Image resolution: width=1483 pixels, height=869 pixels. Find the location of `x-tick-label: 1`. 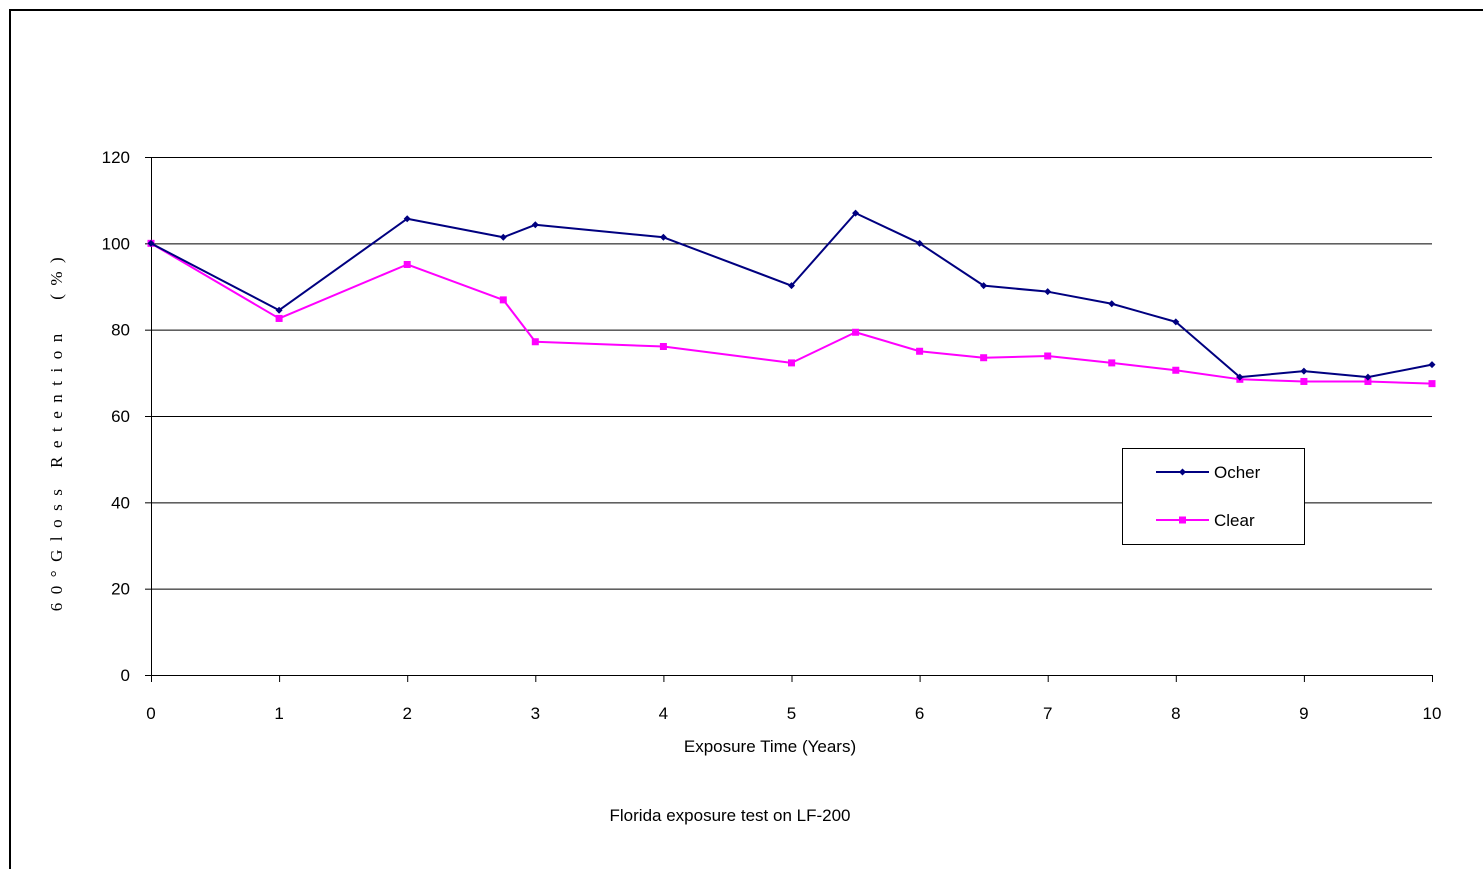

x-tick-label: 1 is located at coordinates (278, 713).